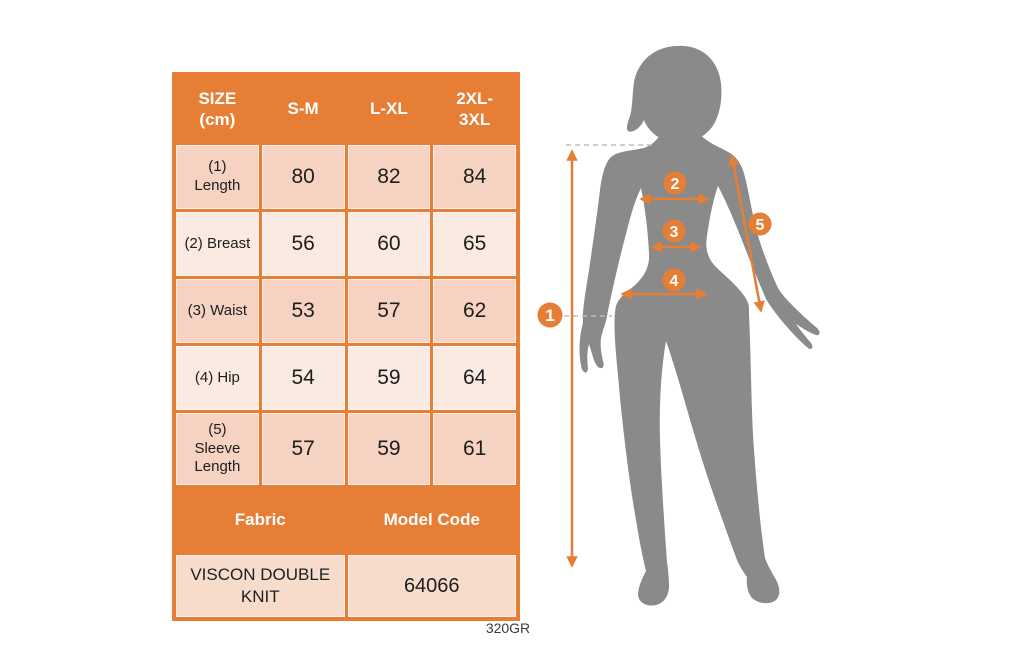 The height and width of the screenshot is (653, 1024). Describe the element at coordinates (303, 311) in the screenshot. I see `size-value-cell: 53` at that location.